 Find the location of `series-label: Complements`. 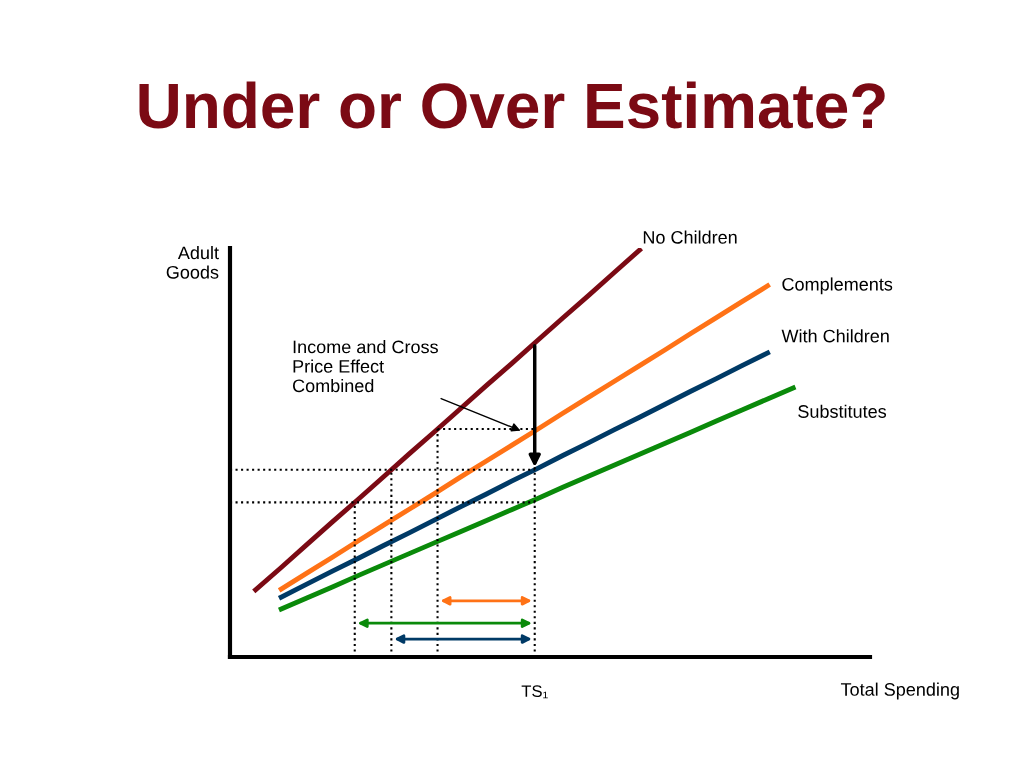

series-label: Complements is located at coordinates (837, 286).